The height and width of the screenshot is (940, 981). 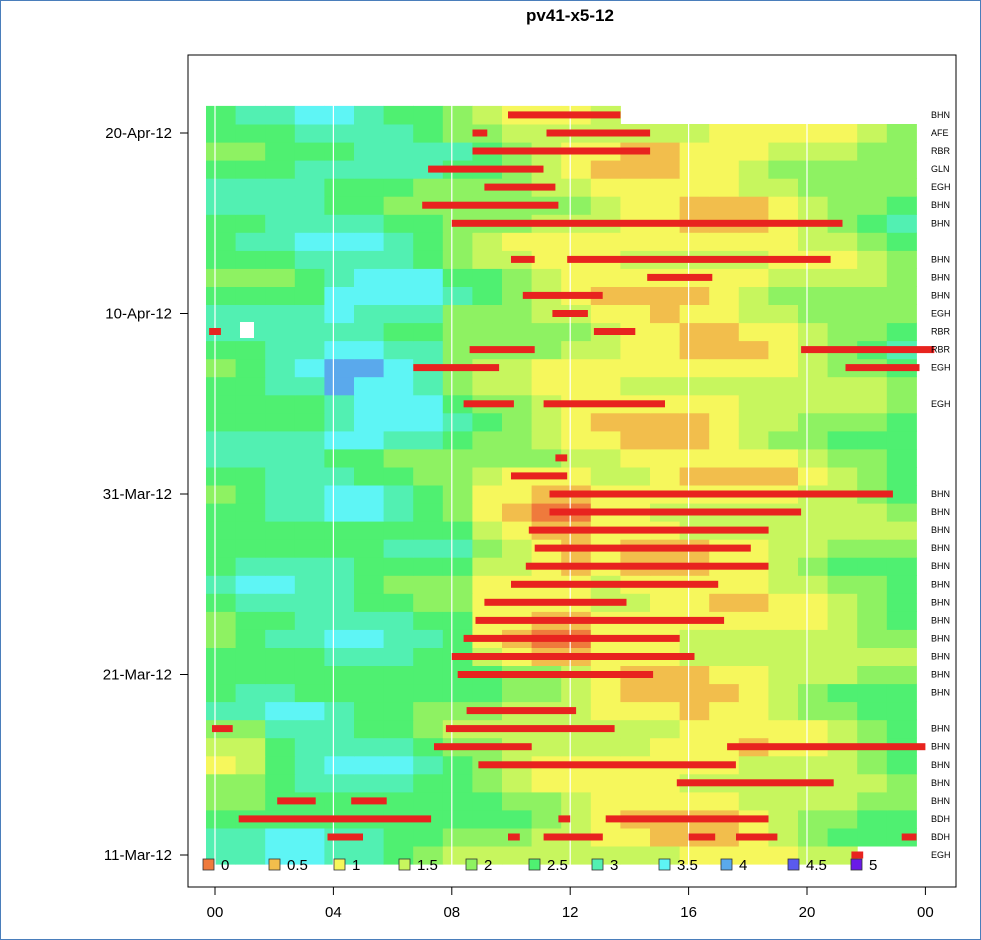 What do you see at coordinates (137, 494) in the screenshot?
I see `y-tick-label: 31-Mar-12` at bounding box center [137, 494].